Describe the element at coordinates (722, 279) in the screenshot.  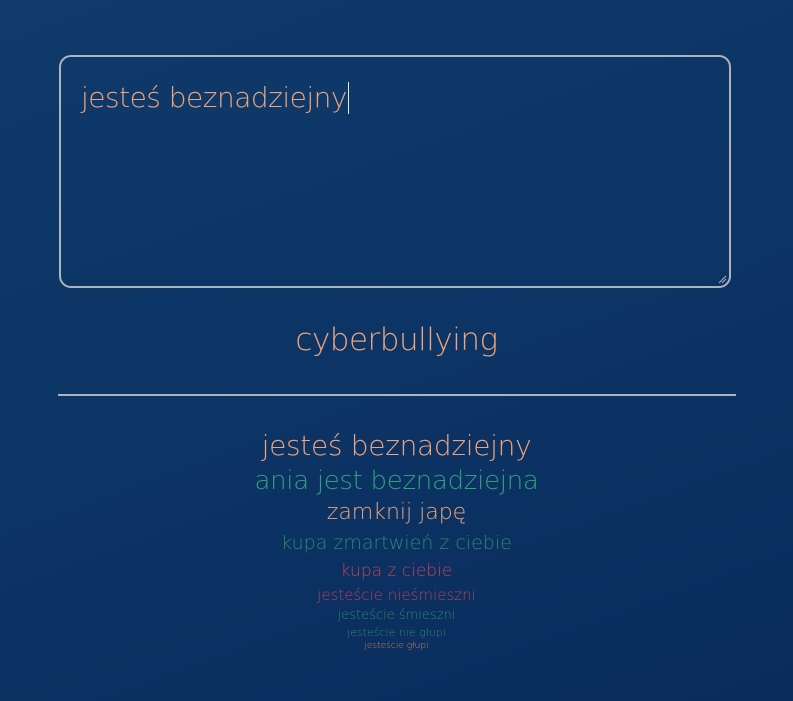
I see `resize-handle-icon` at that location.